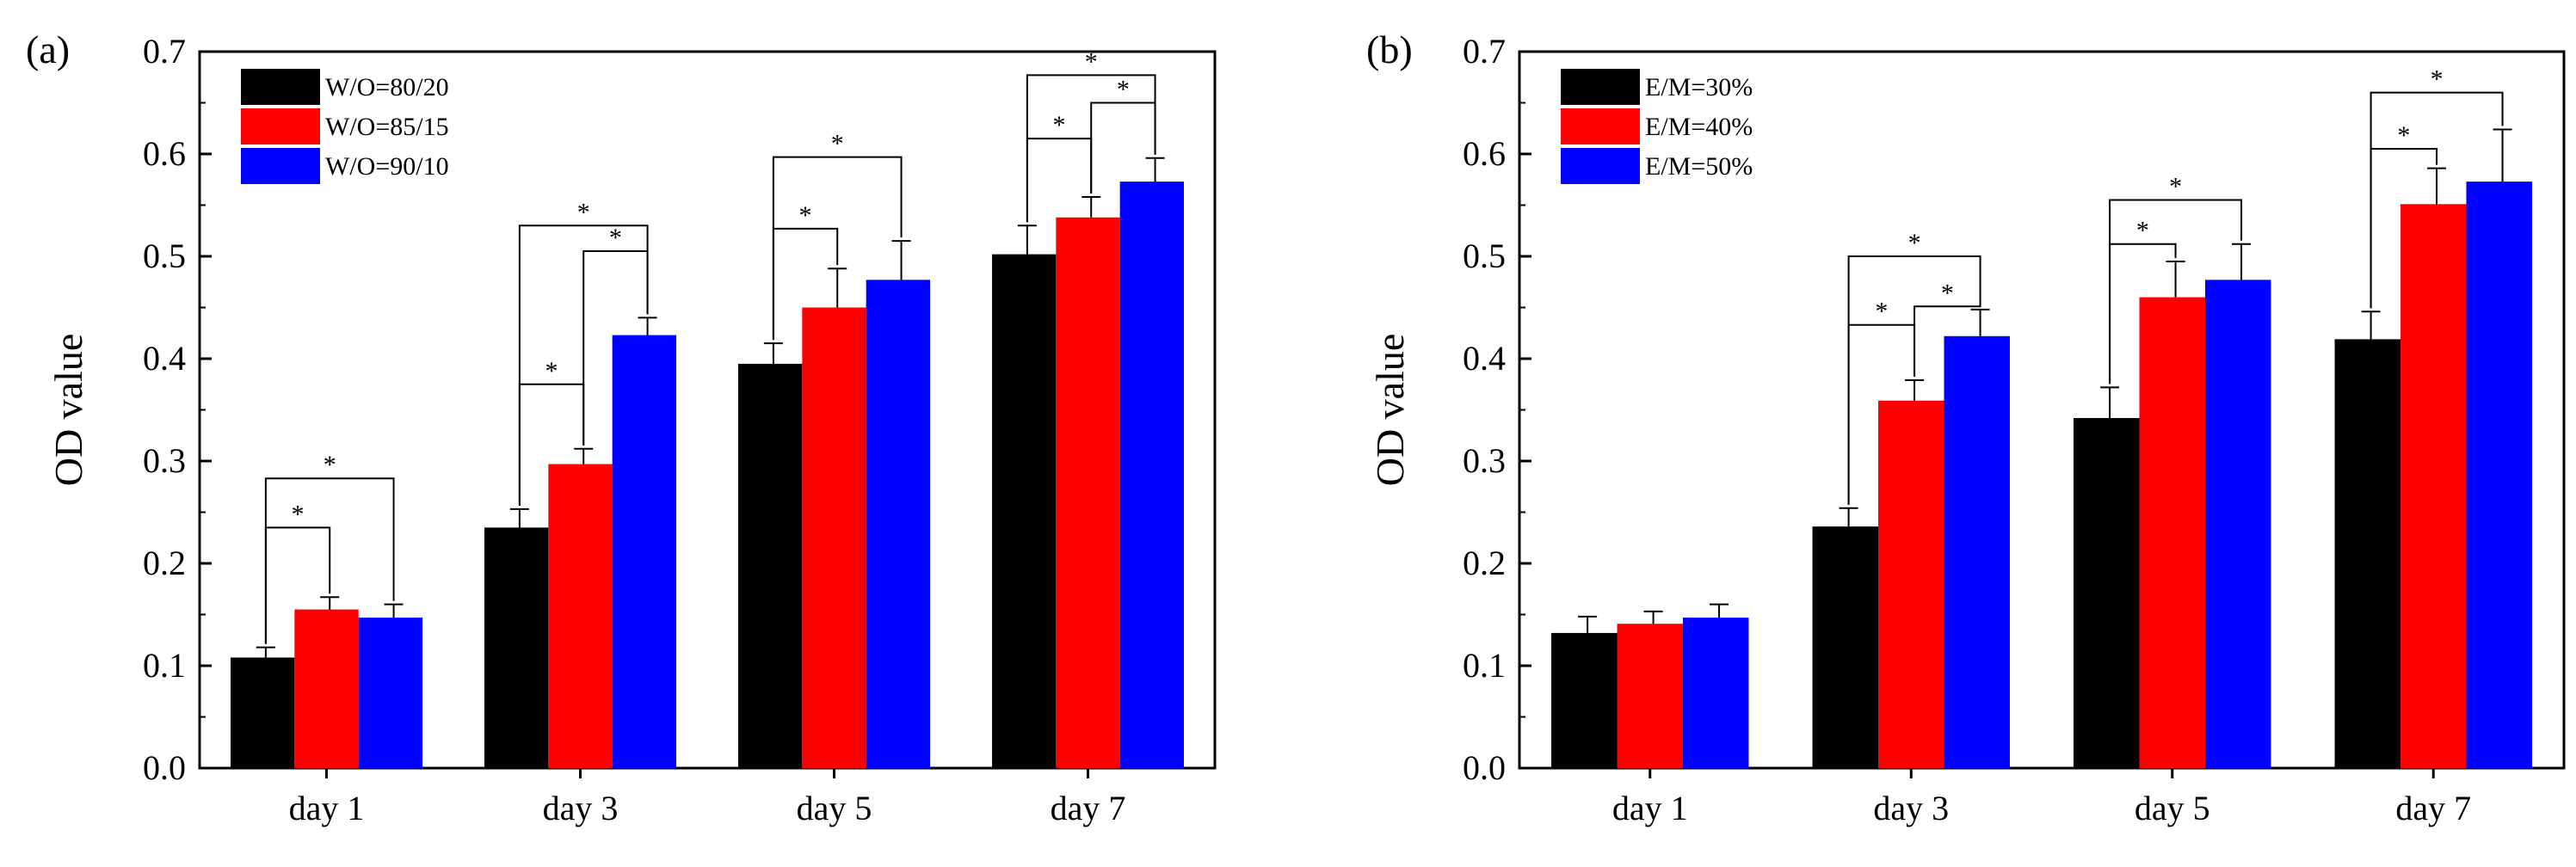  What do you see at coordinates (387, 87) in the screenshot?
I see `legend-label: W/O=80/20` at bounding box center [387, 87].